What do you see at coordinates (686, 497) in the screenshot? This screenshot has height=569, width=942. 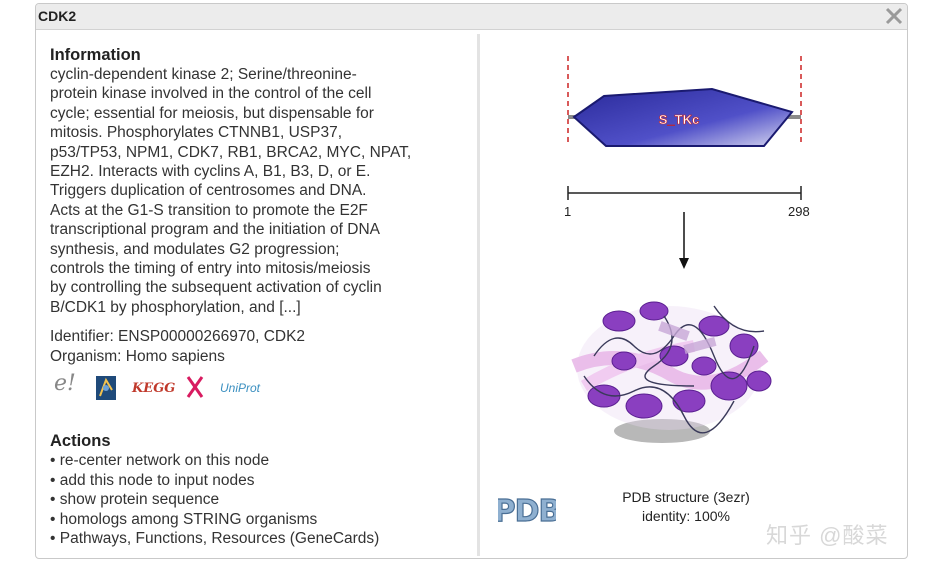 I see `pdb-structure-id: PDB structure (3ezr)` at bounding box center [686, 497].